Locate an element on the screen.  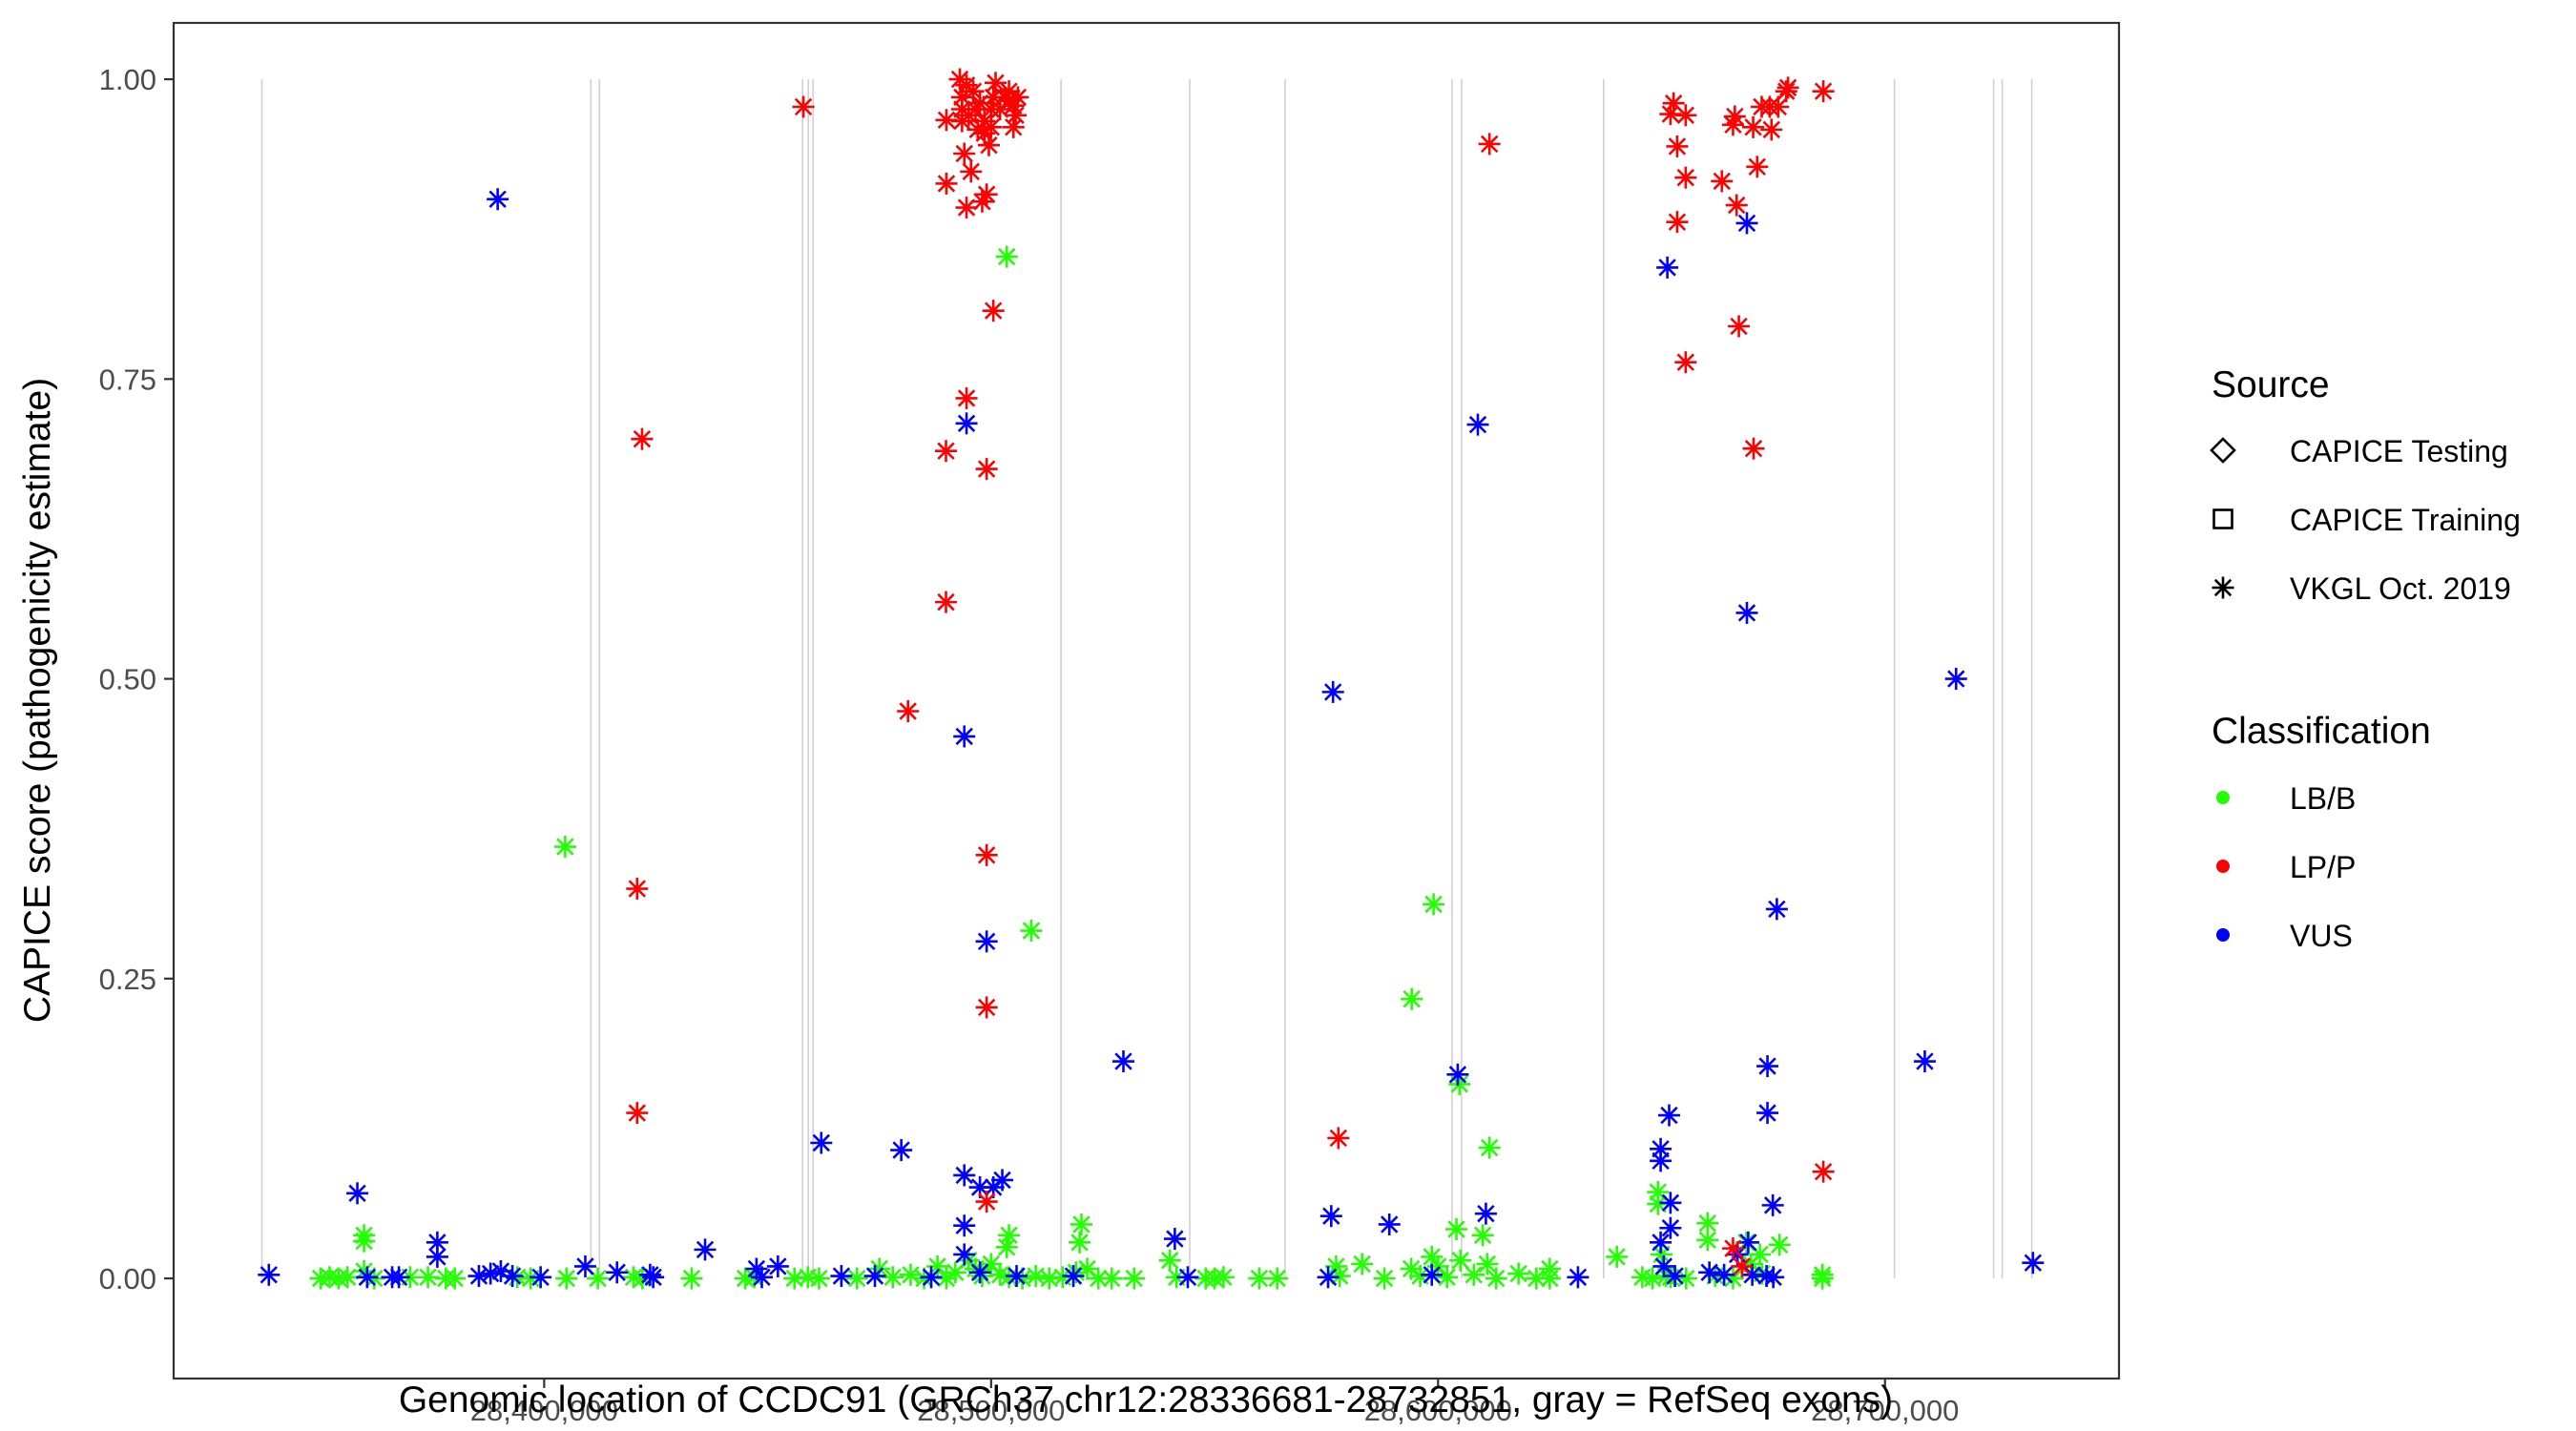
x-tick-label: 28,700,000 is located at coordinates (1885, 1410).